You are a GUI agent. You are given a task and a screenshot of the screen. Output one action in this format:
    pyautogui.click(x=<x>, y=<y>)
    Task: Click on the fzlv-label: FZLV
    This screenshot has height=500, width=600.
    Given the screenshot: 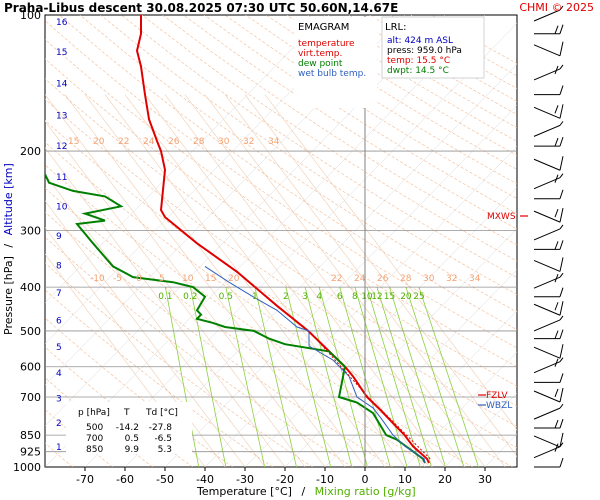 What is the action you would take?
    pyautogui.click(x=497, y=396)
    